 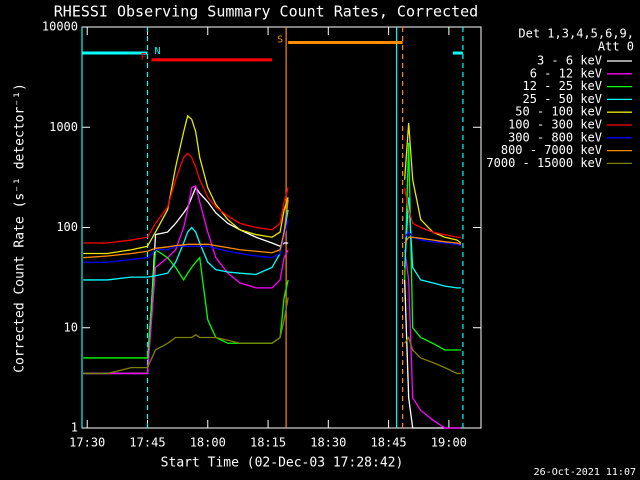 What do you see at coordinates (585, 472) in the screenshot?
I see `footer: 26-Oct-2021 11:07` at bounding box center [585, 472].